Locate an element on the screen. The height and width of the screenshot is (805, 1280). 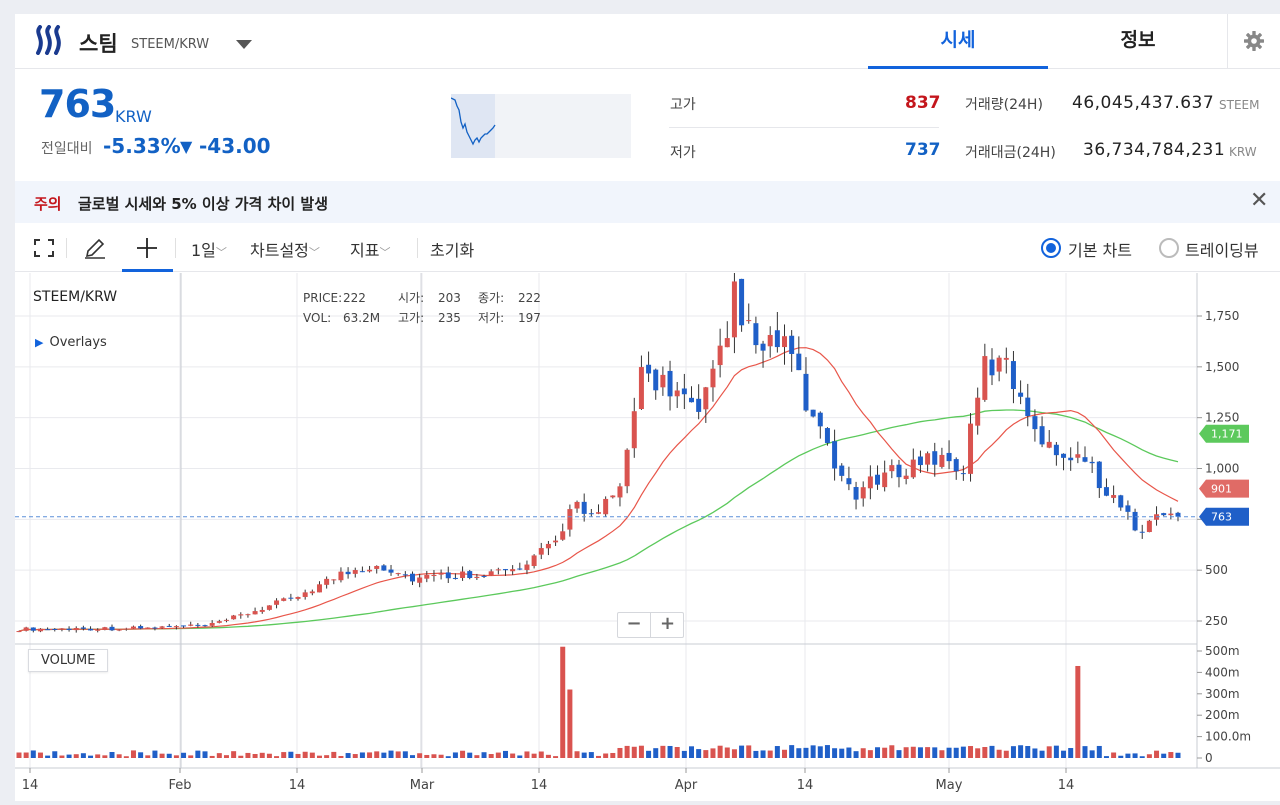
chart-settings-menu: 차트설정﹀ is located at coordinates (285, 249).